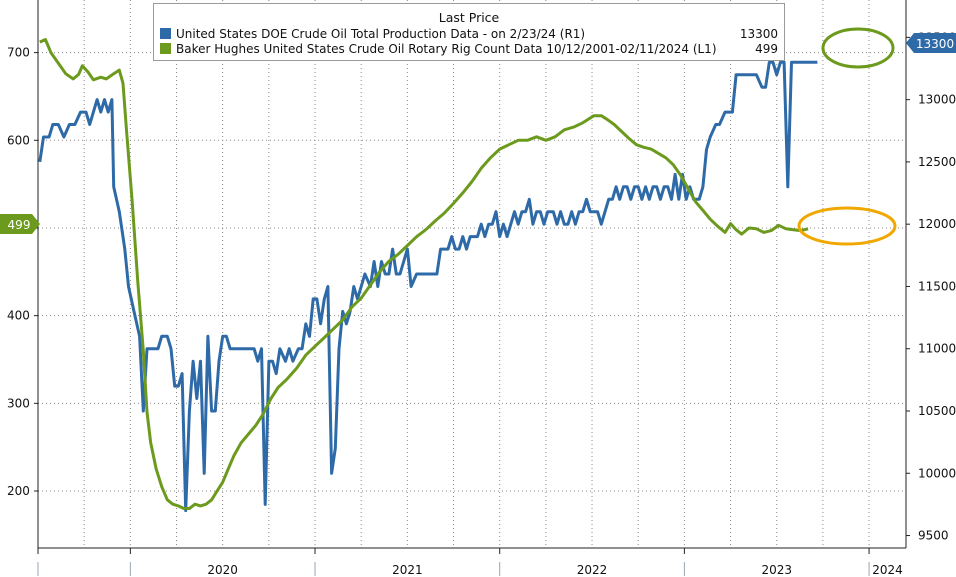 This screenshot has width=956, height=577. I want to click on legend-swatch-production, so click(165, 33).